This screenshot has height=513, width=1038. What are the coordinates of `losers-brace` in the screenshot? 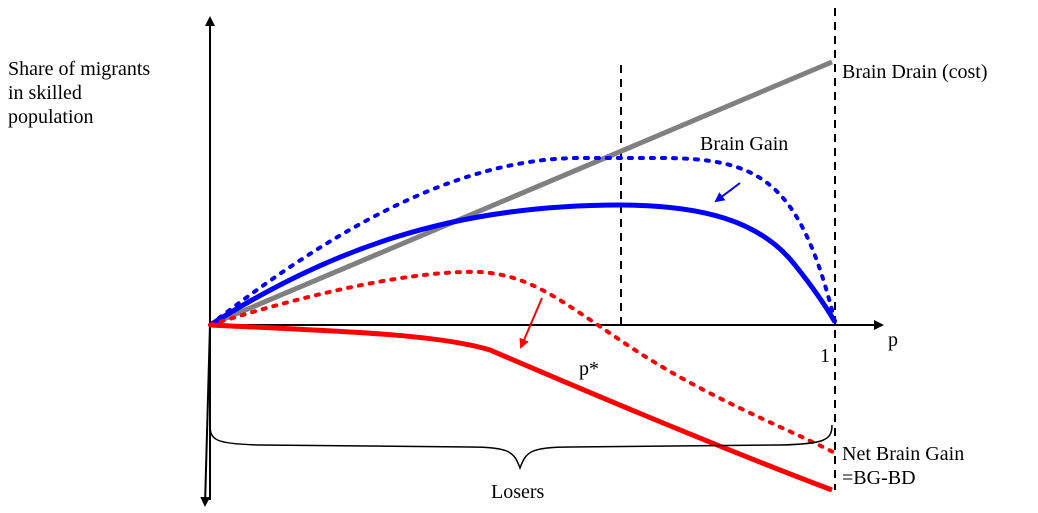 It's located at (521, 447).